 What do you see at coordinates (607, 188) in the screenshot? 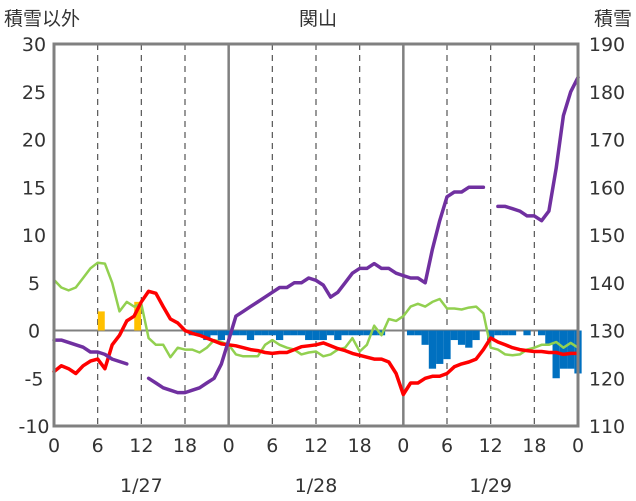
I see `right-tick-label: 160` at bounding box center [607, 188].